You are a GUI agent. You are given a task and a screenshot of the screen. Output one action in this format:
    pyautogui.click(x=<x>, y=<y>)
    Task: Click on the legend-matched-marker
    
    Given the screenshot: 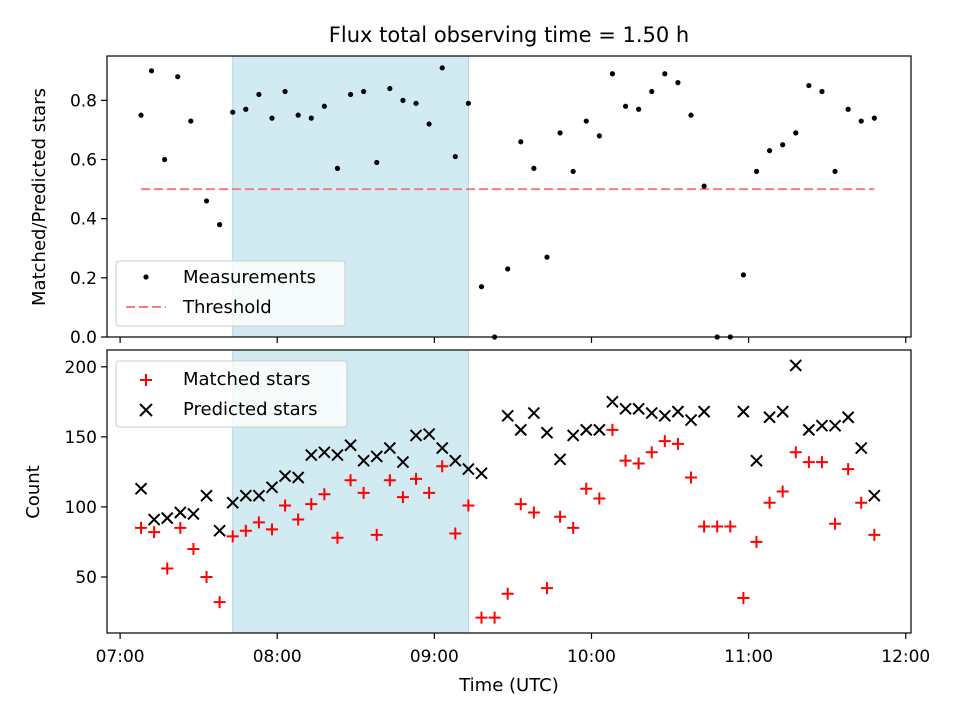 What is the action you would take?
    pyautogui.click(x=146, y=380)
    